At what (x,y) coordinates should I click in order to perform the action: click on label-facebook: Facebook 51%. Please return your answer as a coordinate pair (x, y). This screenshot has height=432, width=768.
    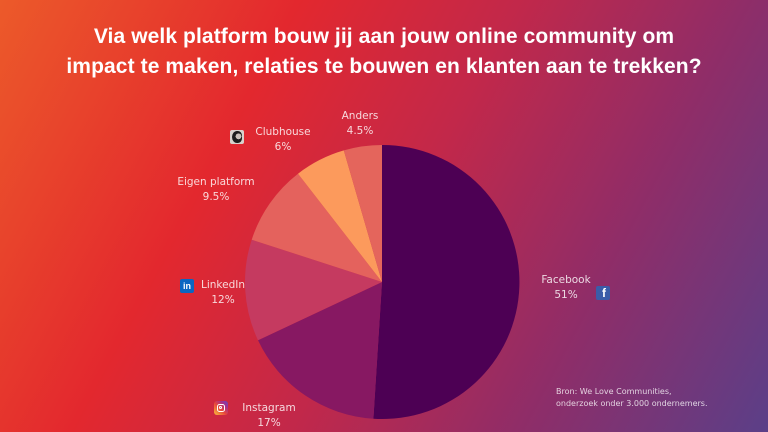
    Looking at the image, I should click on (566, 288).